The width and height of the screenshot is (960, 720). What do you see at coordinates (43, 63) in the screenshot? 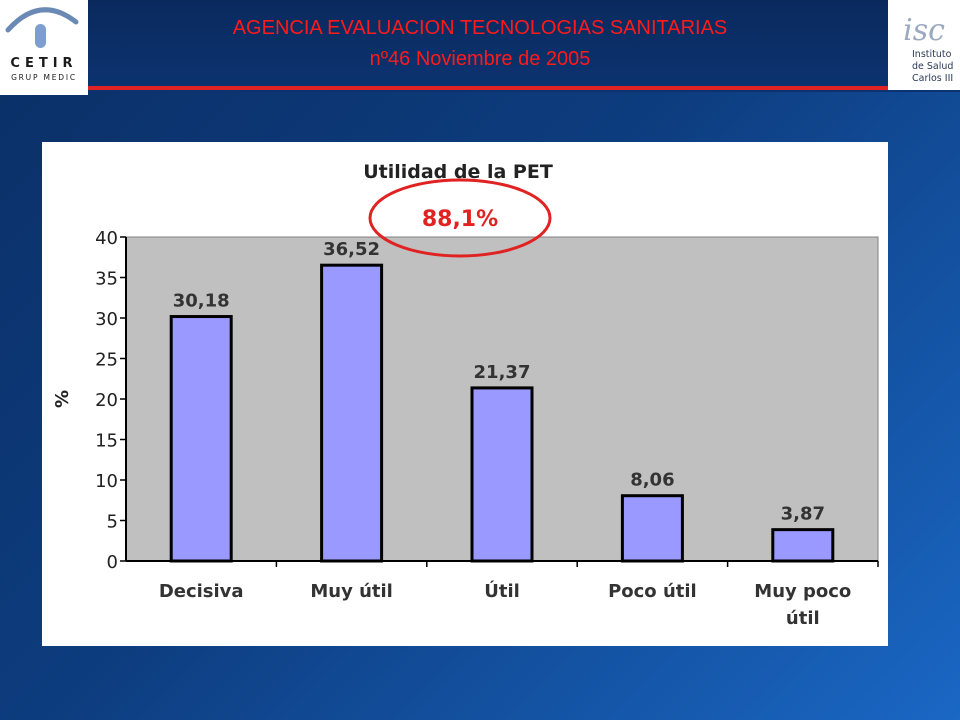
I see `cetir-logo-letters: CETIR` at bounding box center [43, 63].